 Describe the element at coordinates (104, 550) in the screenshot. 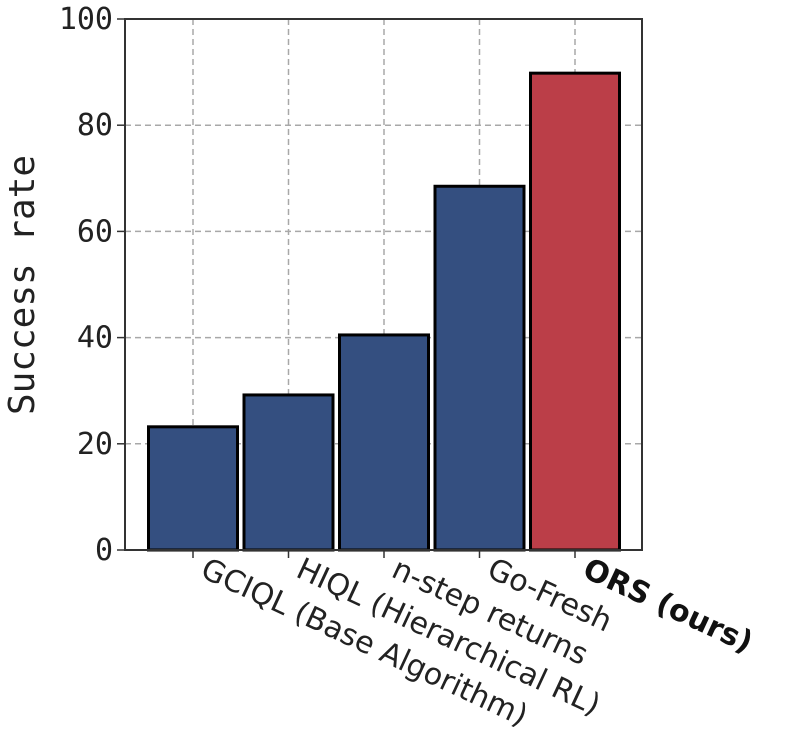

I see `y-tick-label: 0` at that location.